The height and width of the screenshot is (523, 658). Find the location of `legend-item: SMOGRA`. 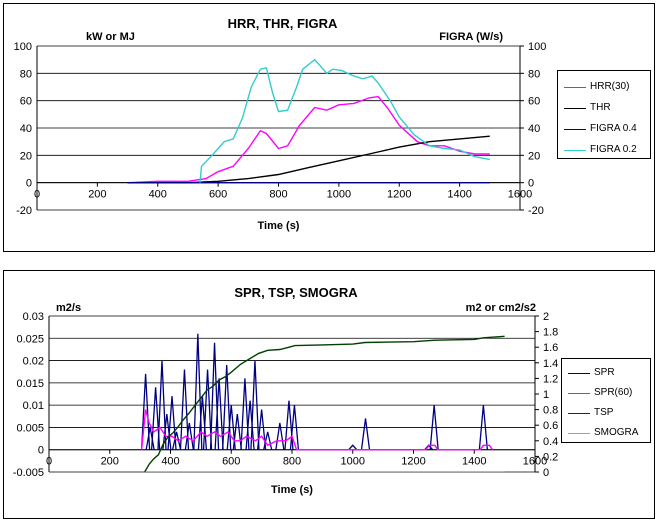

legend-item: SMOGRA is located at coordinates (606, 434).